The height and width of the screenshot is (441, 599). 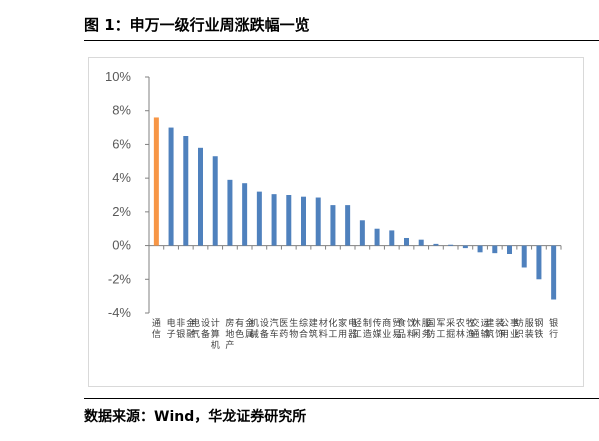 What do you see at coordinates (377, 328) in the screenshot?
I see `x-category-label: 传媒` at bounding box center [377, 328].